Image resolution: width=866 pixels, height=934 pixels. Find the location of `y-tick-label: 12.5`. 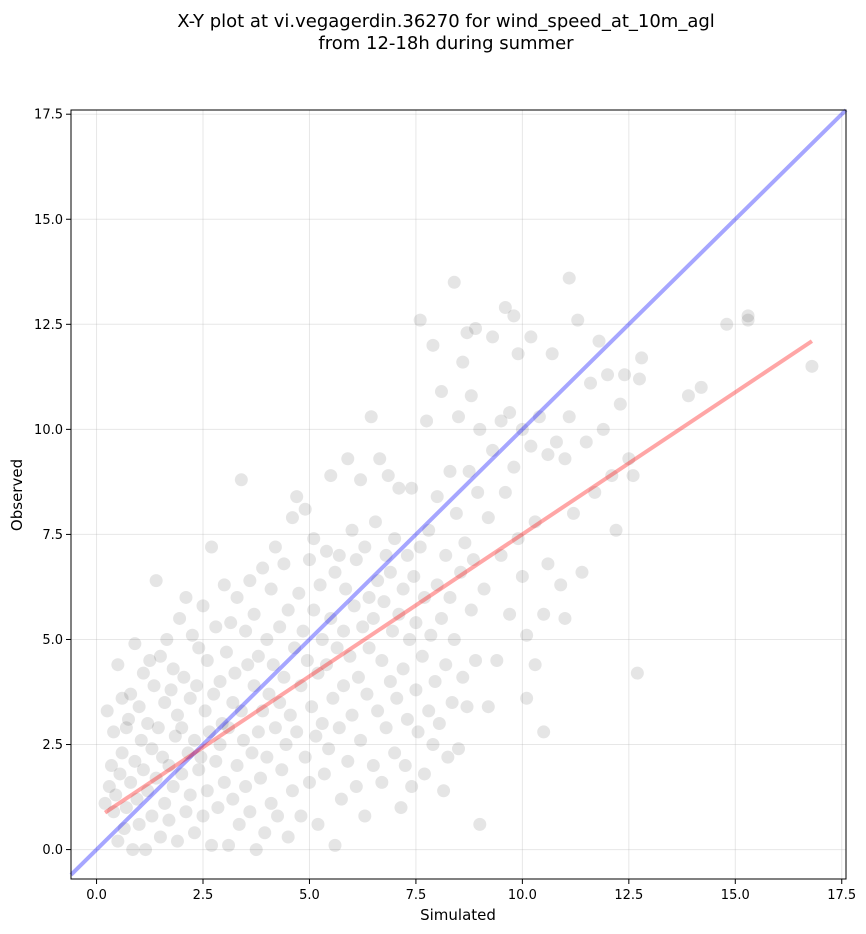

y-tick-label: 12.5 is located at coordinates (48, 325).